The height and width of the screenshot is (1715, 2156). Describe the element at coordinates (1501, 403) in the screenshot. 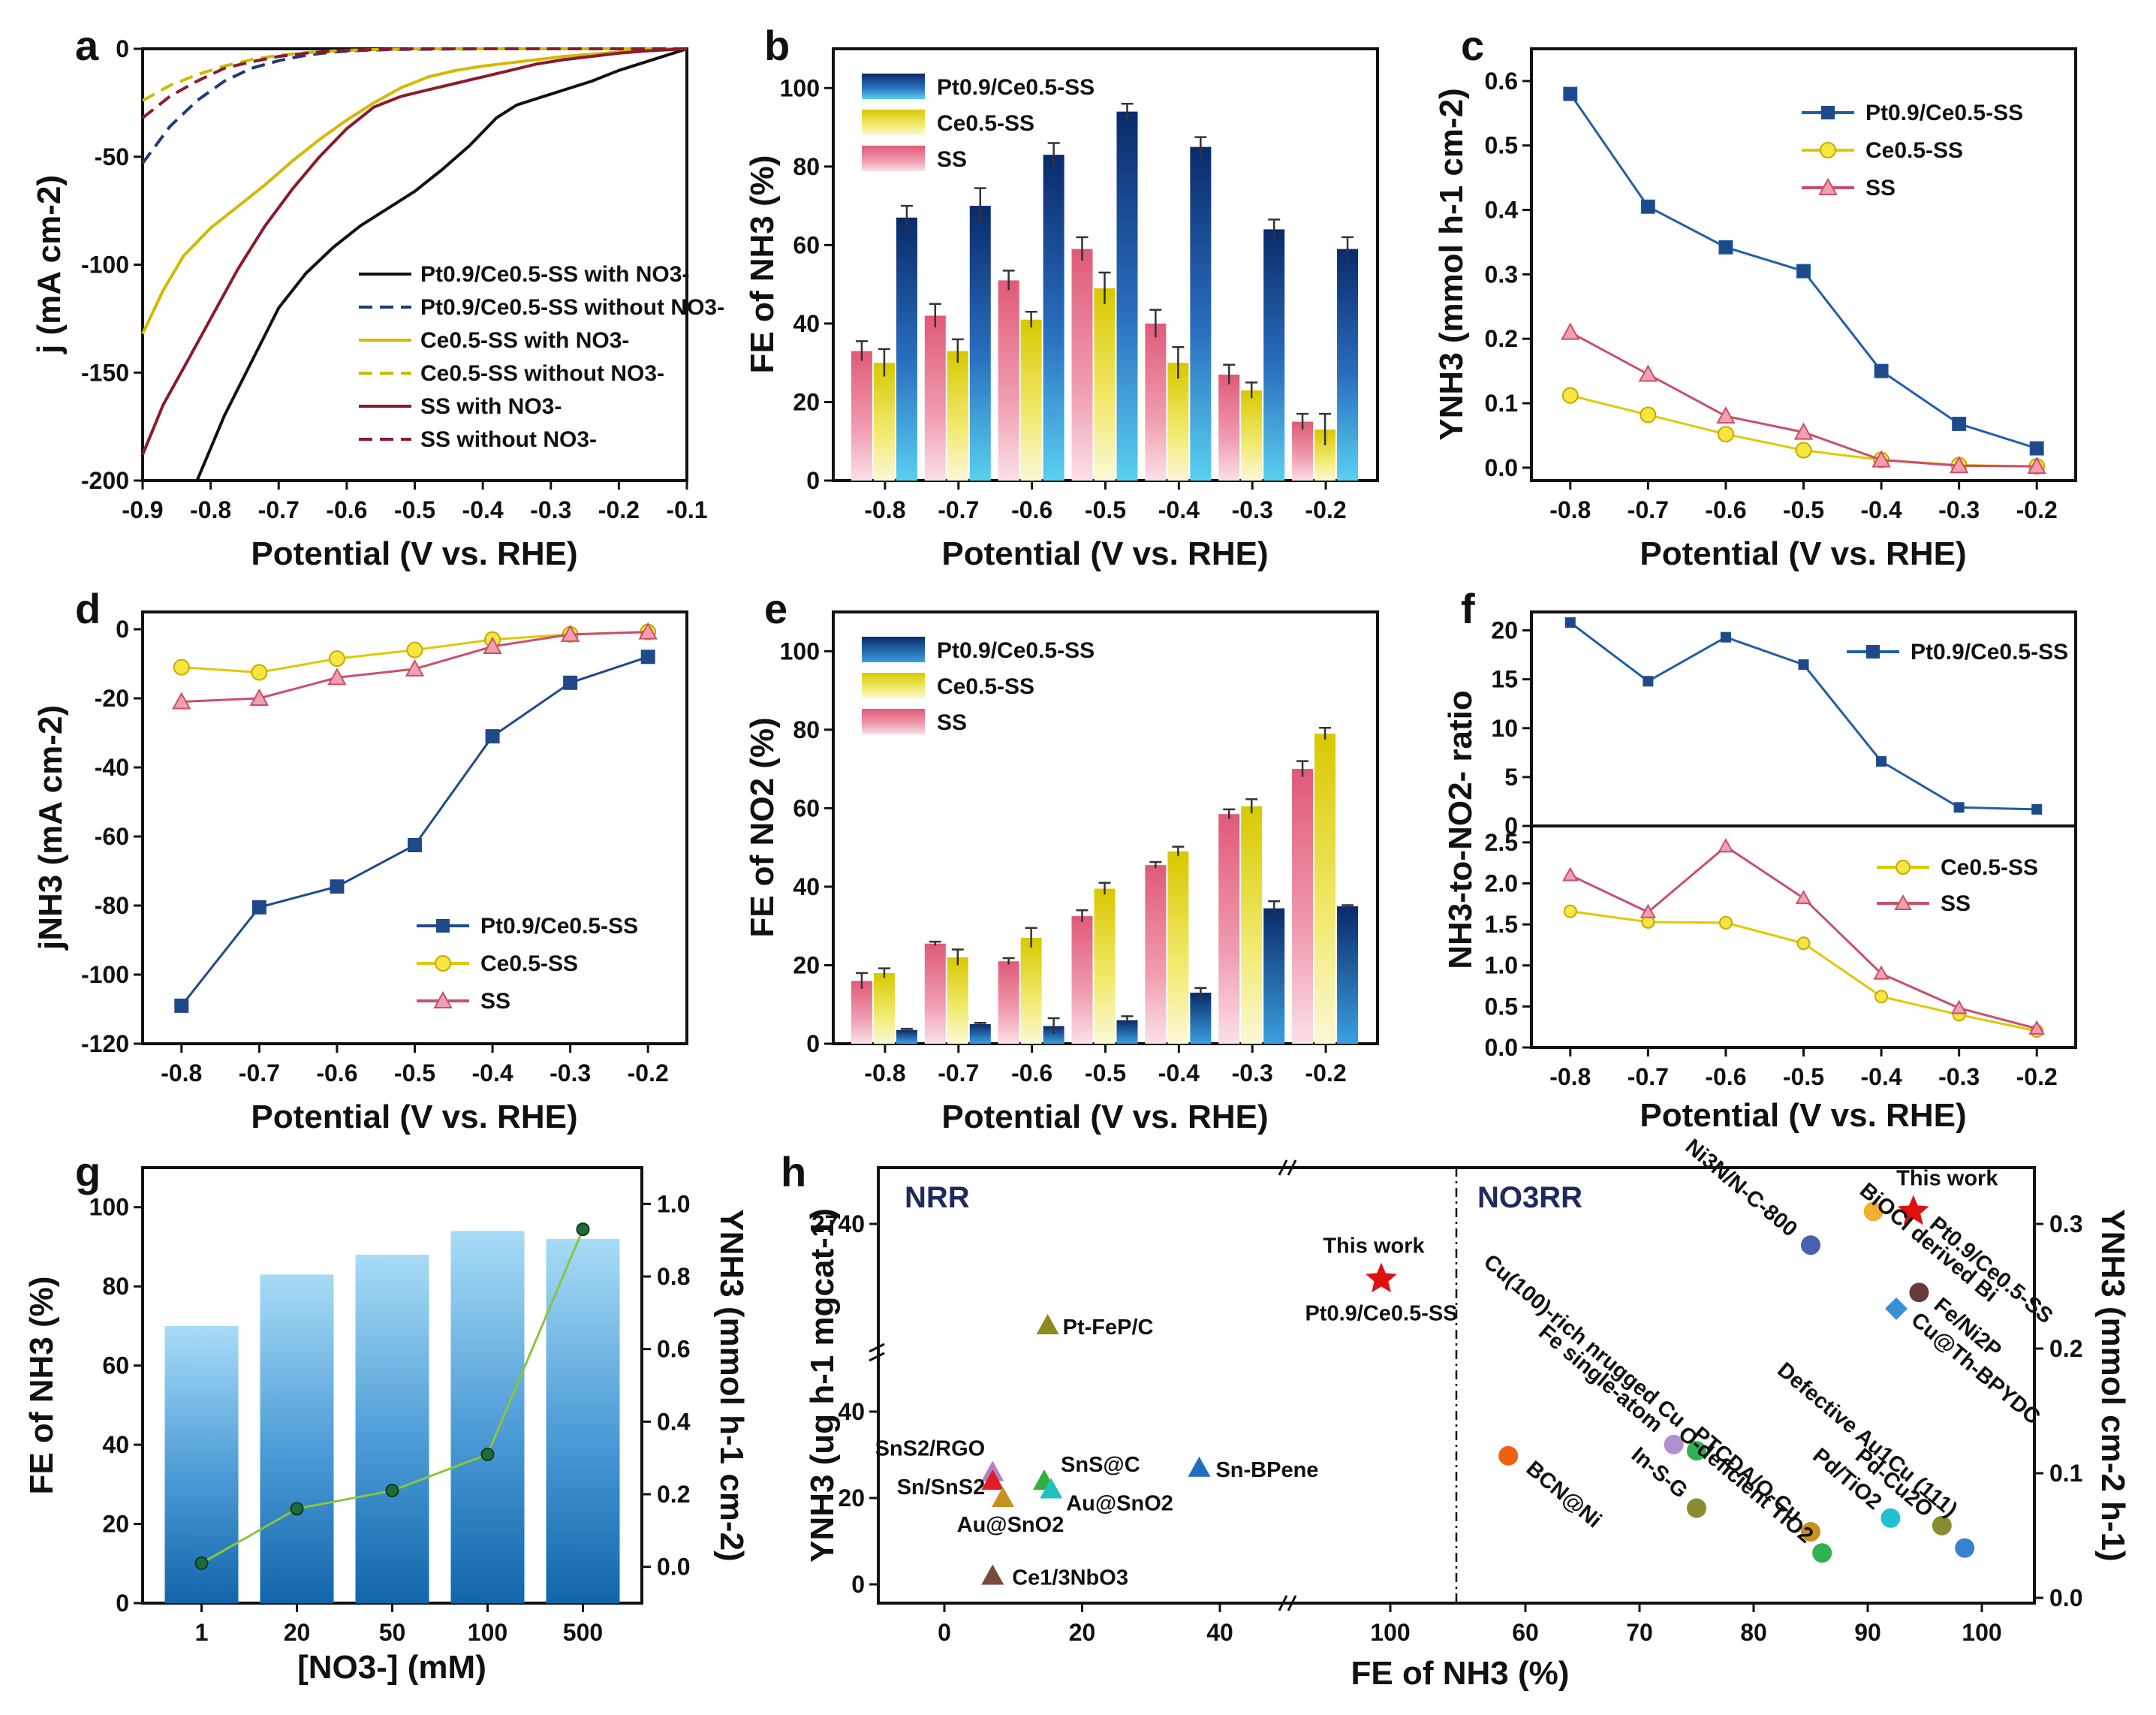

I see `m2-ytick-label: 0.1` at that location.